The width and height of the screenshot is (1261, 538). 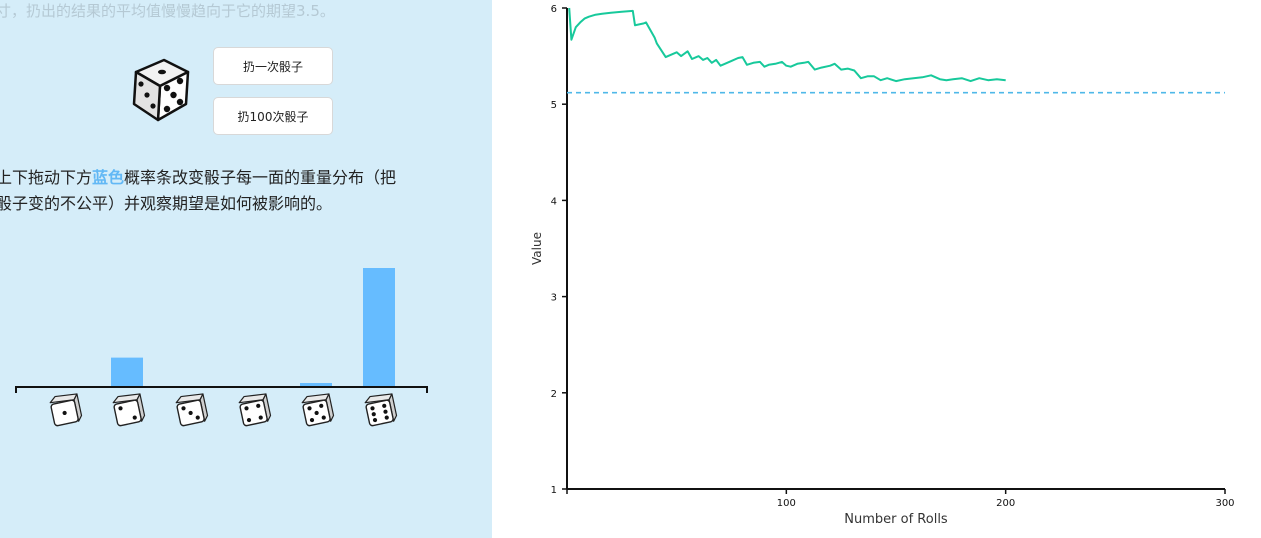 What do you see at coordinates (260, 177) in the screenshot?
I see `instruction-suffix: 概率条改变骰子每一面的重量分布（把` at bounding box center [260, 177].